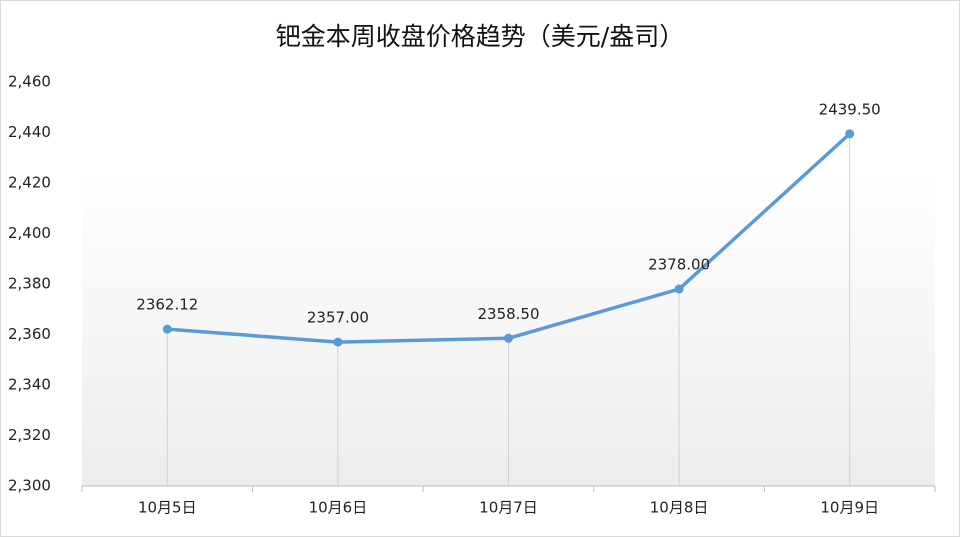 This screenshot has height=537, width=960. What do you see at coordinates (480, 36) in the screenshot?
I see `chart-title: 钯金本周收盘价格趋势（美元/盎司）` at bounding box center [480, 36].